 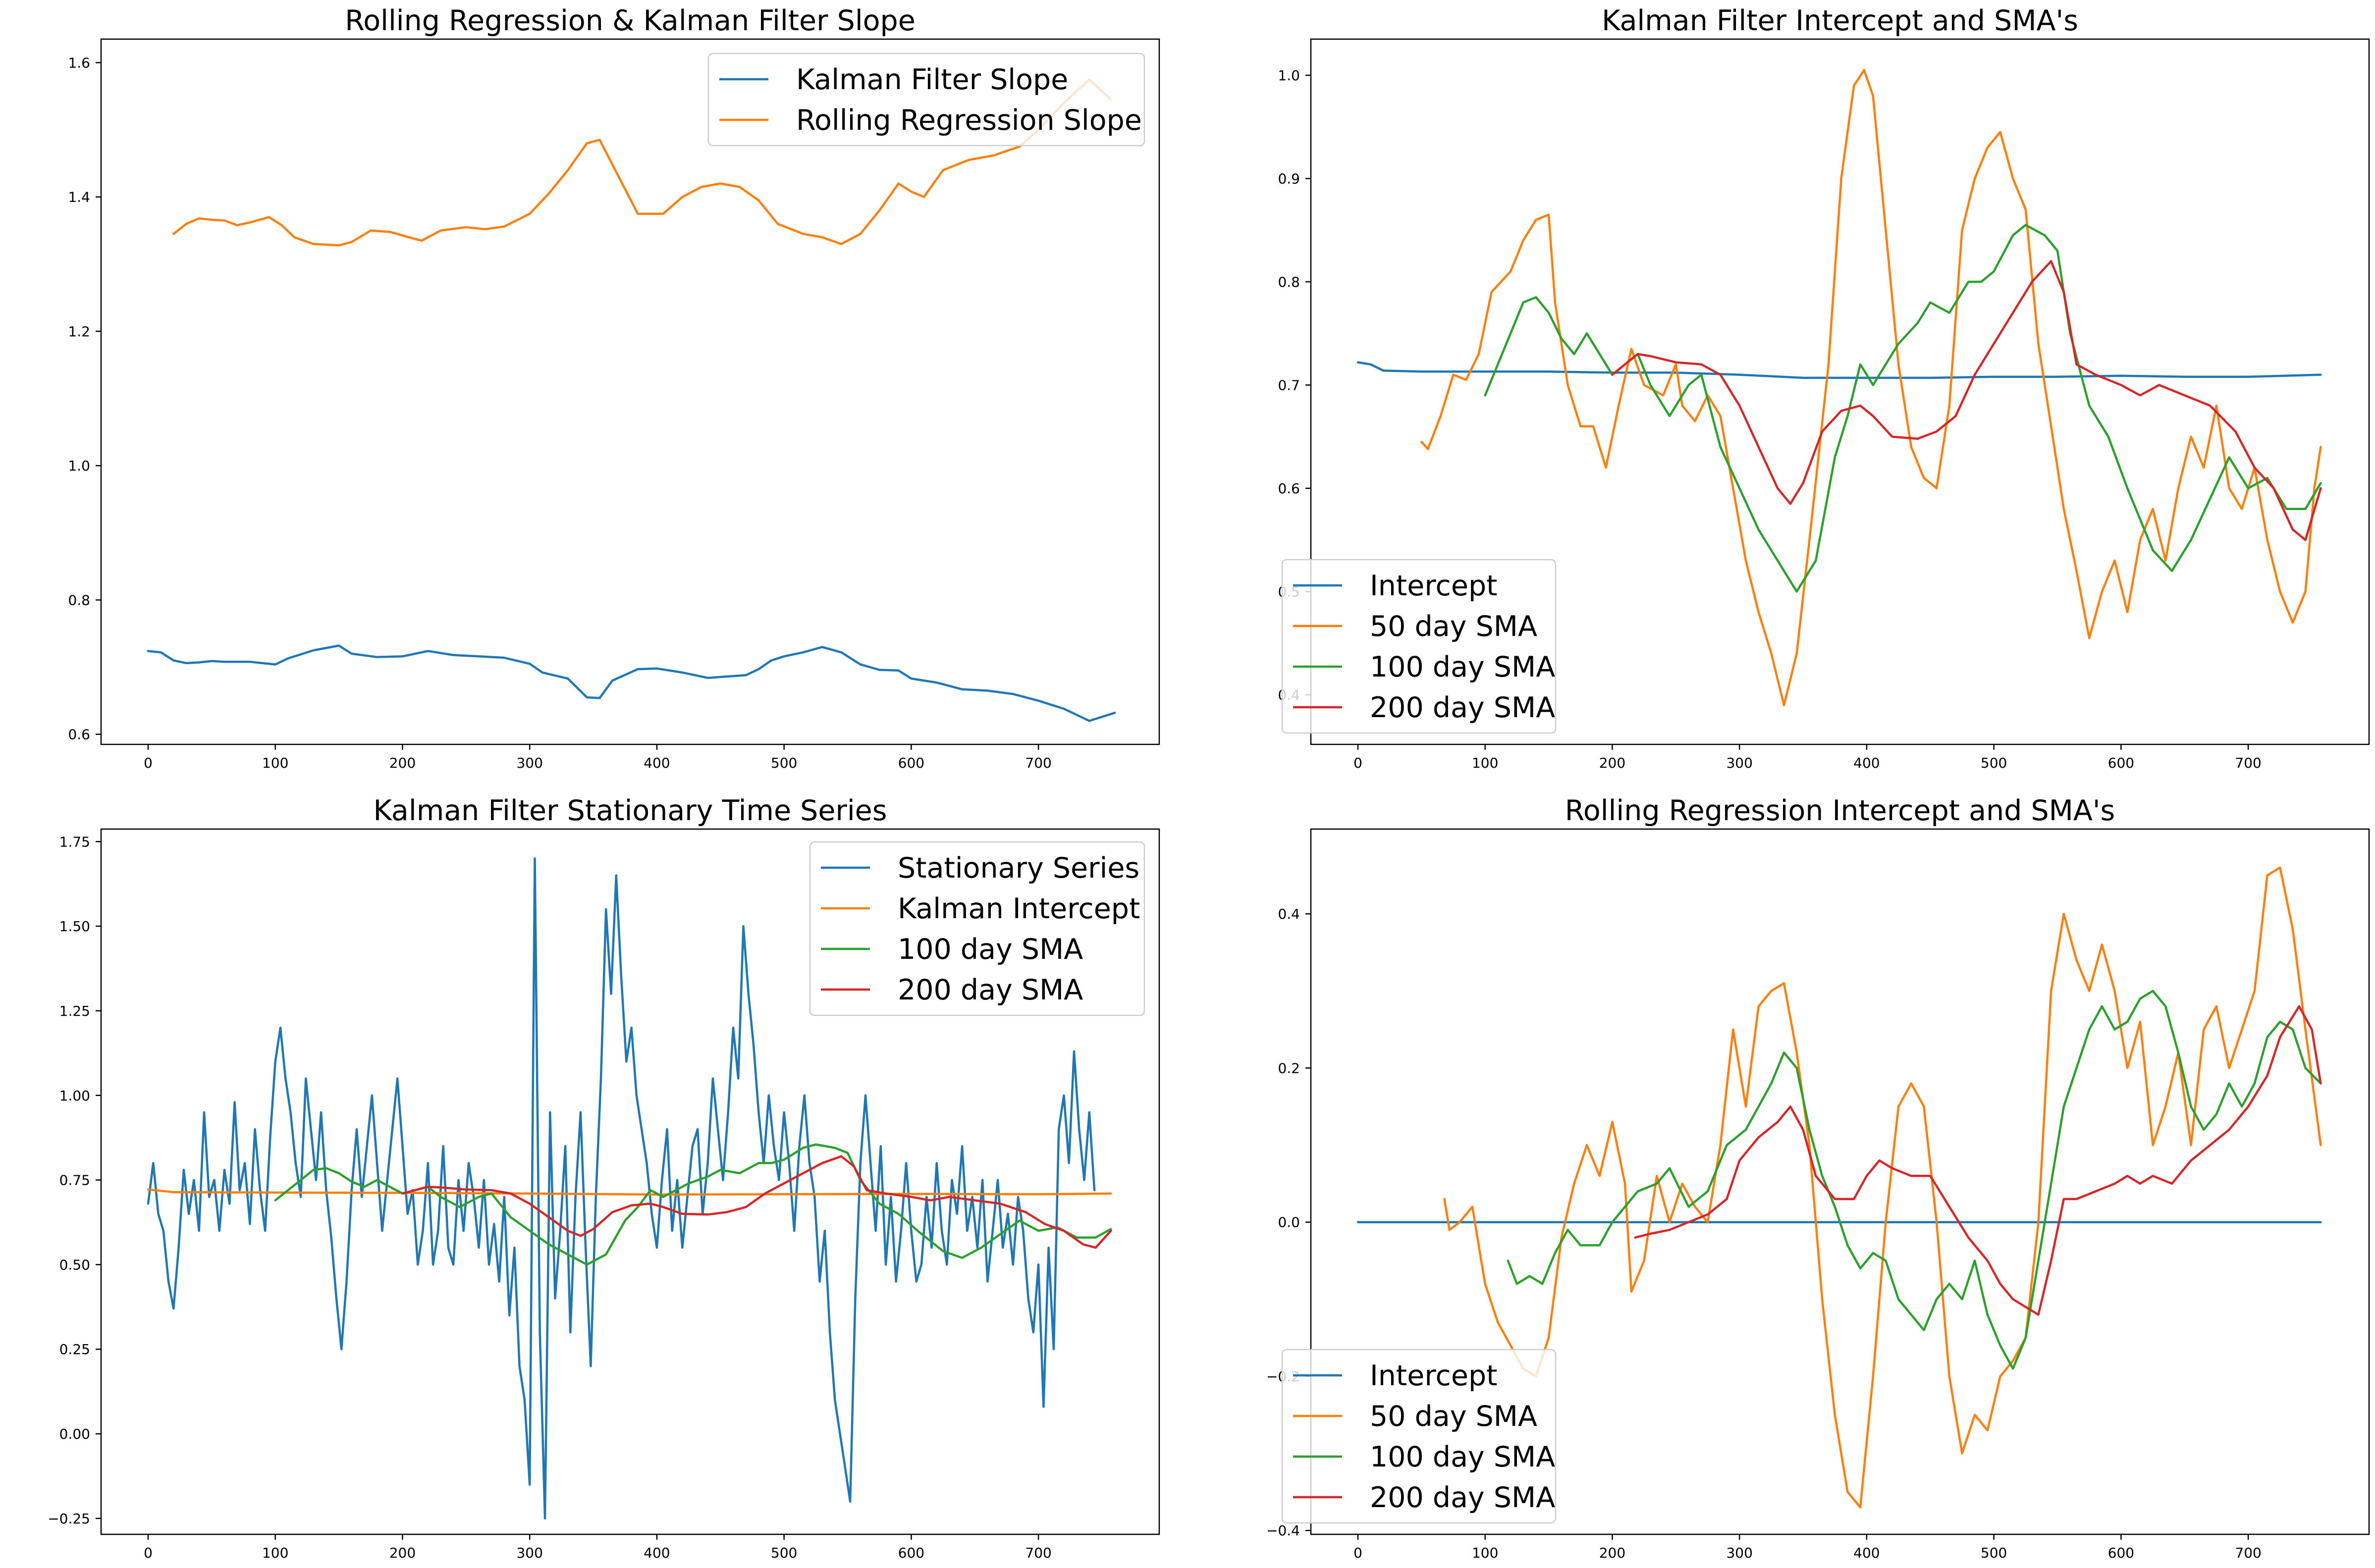 What do you see at coordinates (1019, 909) in the screenshot?
I see `legend-label: Kalman Intercept` at bounding box center [1019, 909].